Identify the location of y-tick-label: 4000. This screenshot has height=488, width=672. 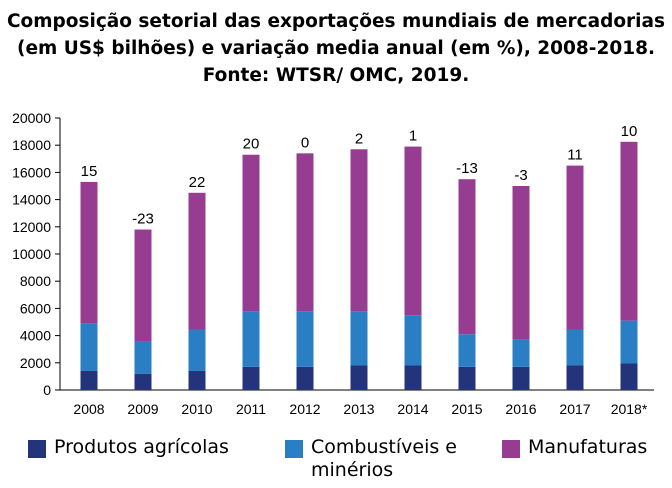
(35, 336).